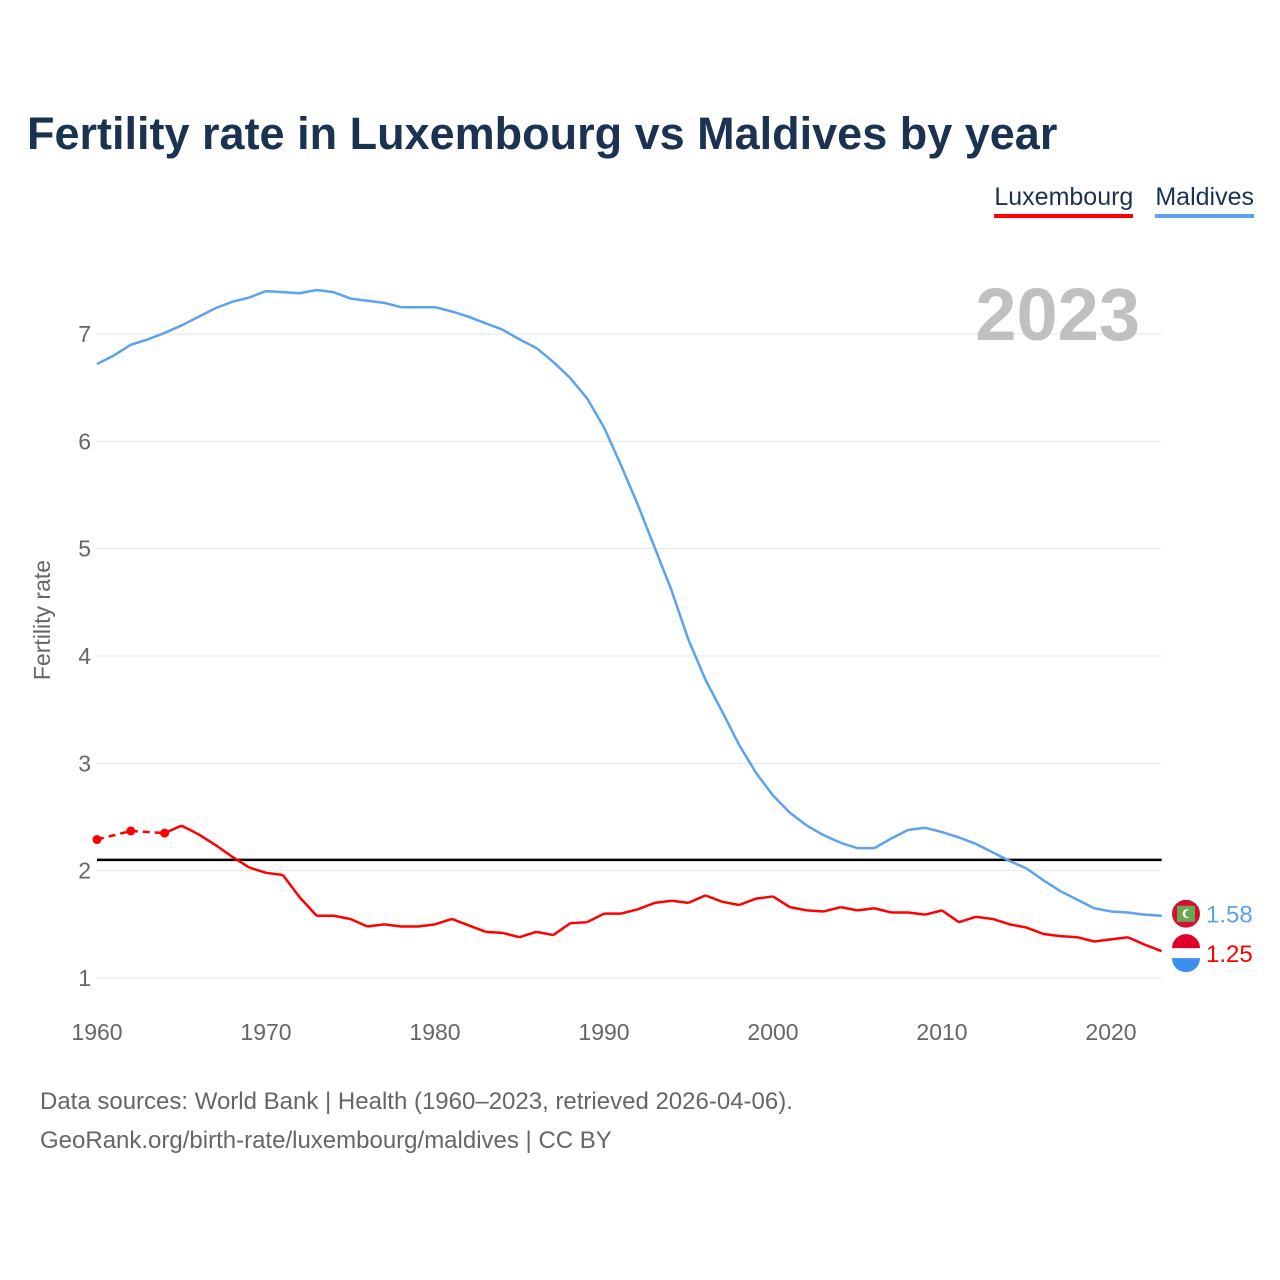 The image size is (1280, 1280). I want to click on x-tick-label: 2020, so click(1110, 1032).